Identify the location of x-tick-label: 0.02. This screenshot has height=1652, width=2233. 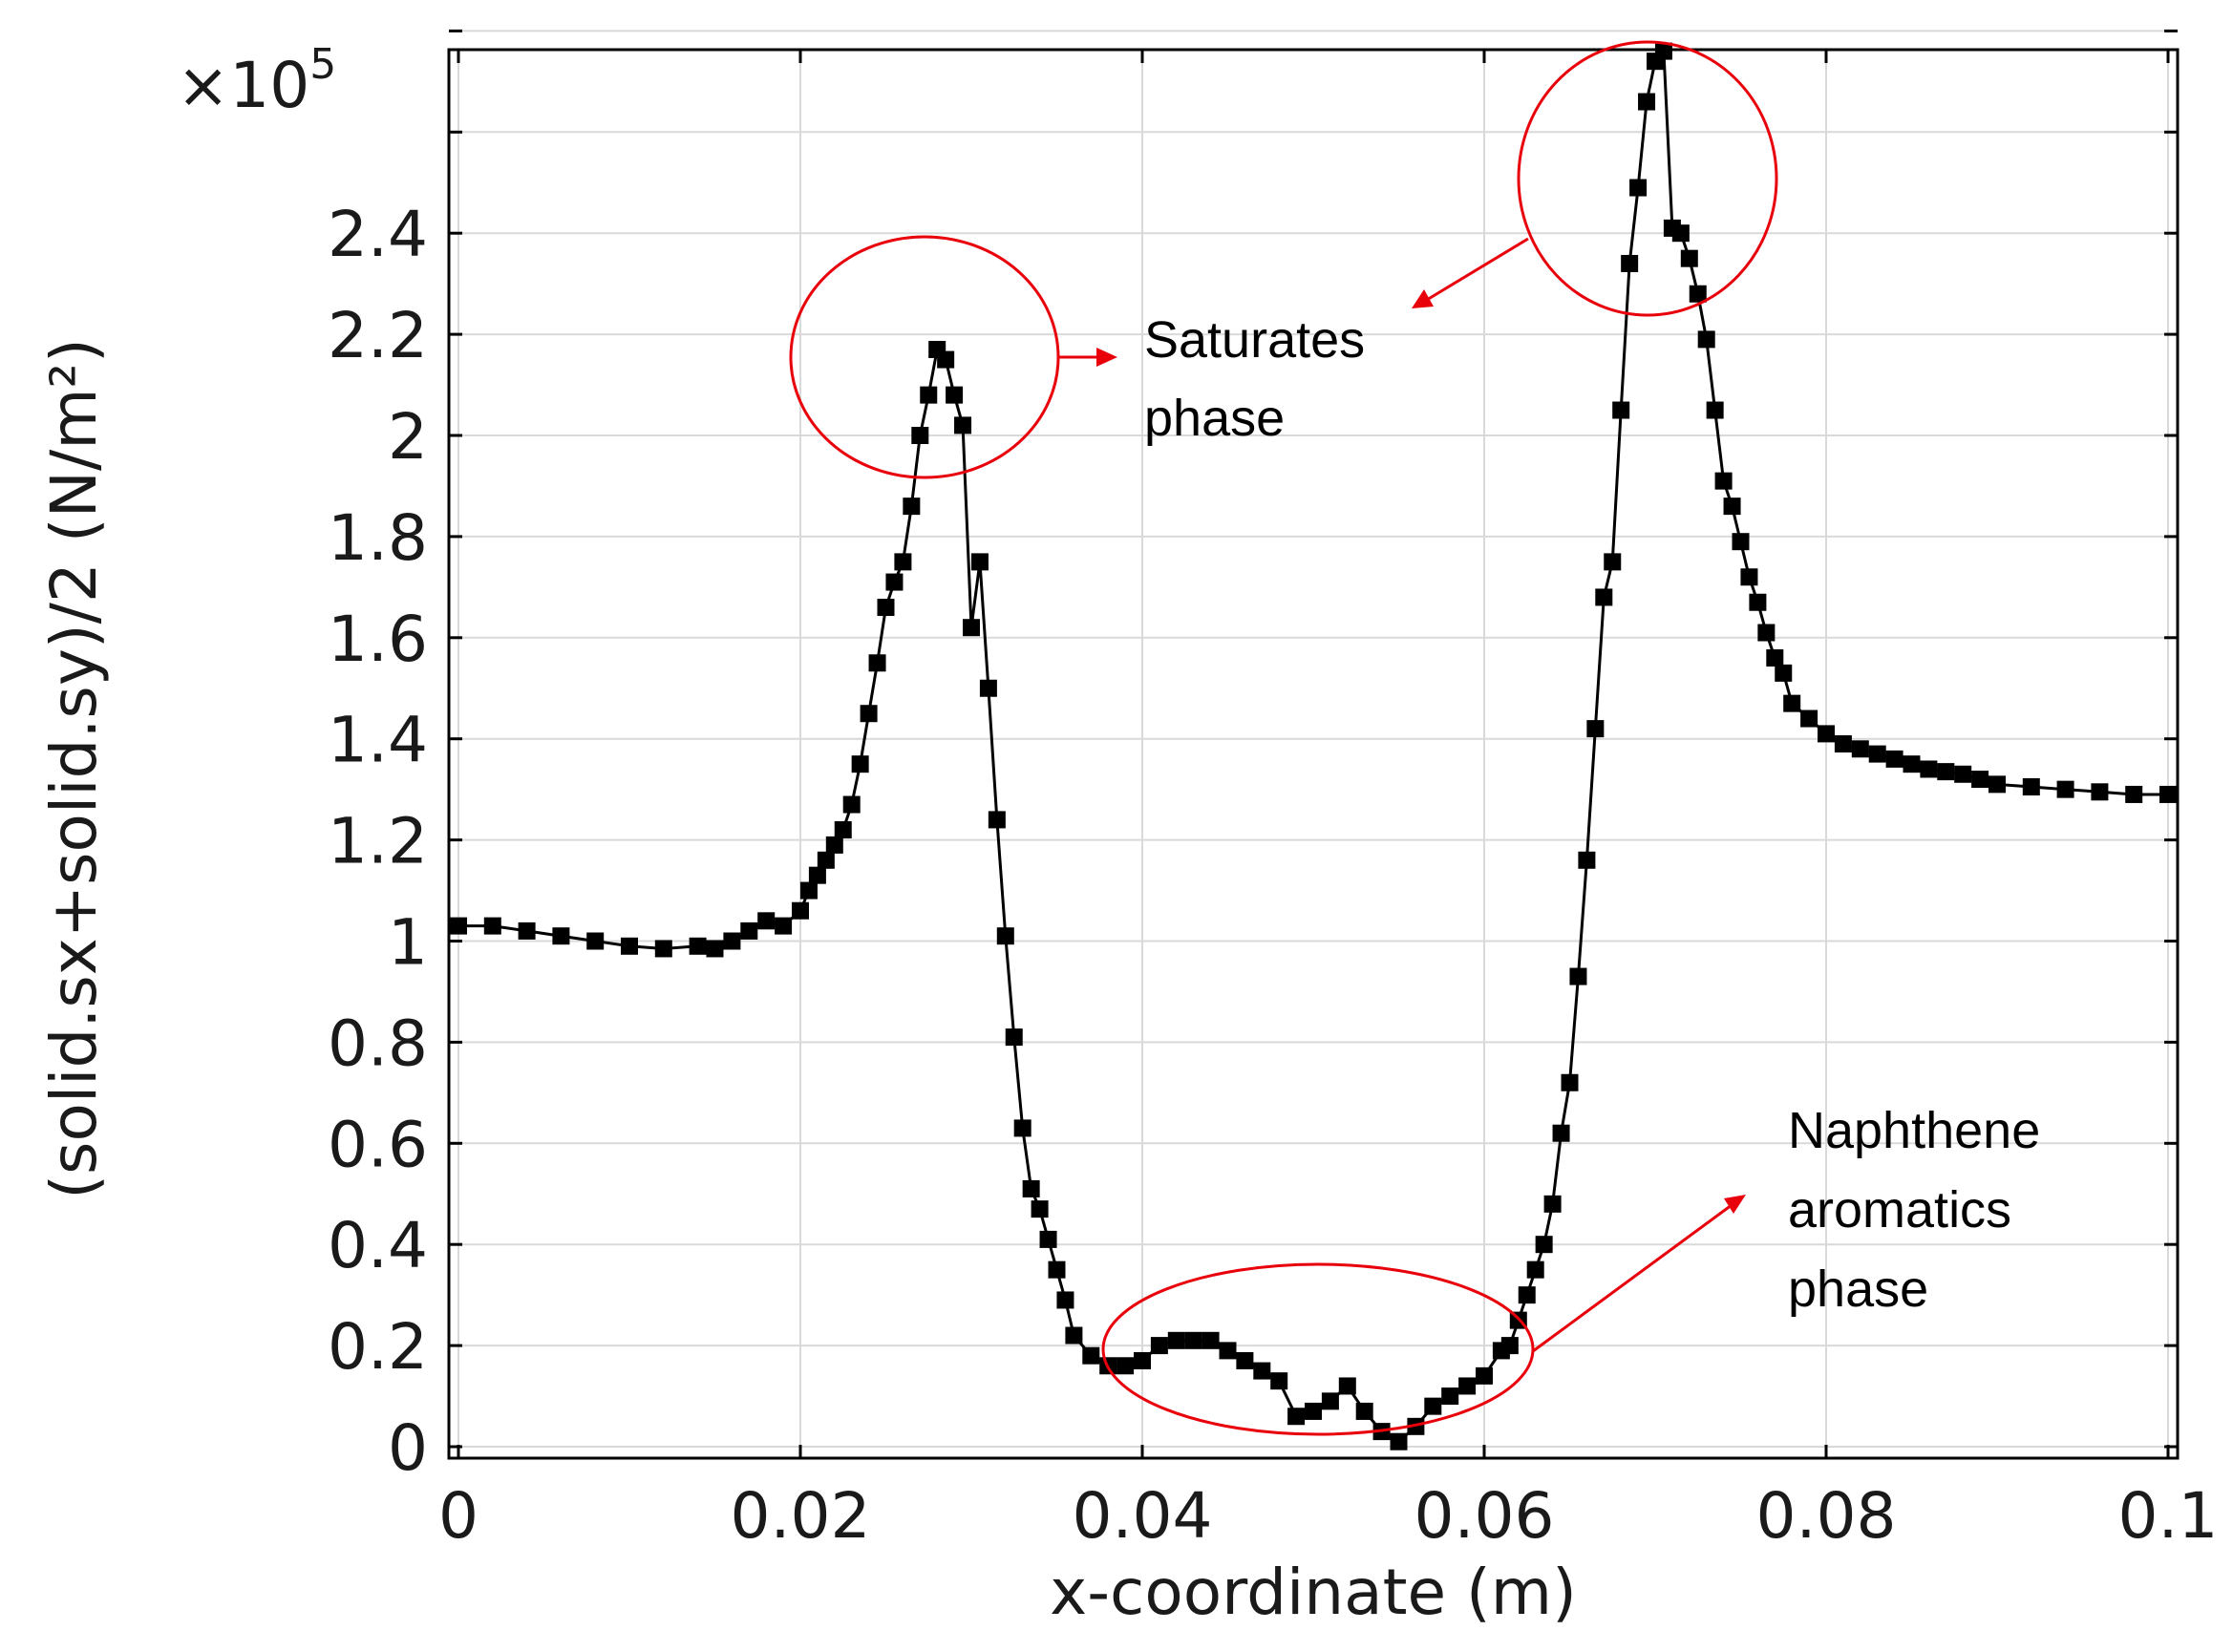
(801, 1516).